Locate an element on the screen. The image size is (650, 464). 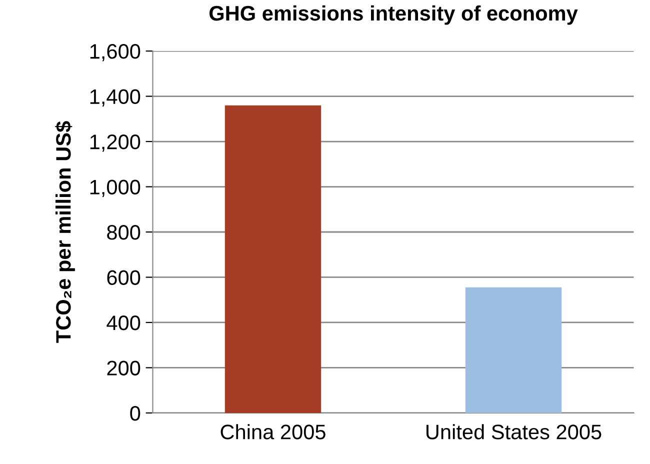
y-tick-label: 0 is located at coordinates (135, 413).